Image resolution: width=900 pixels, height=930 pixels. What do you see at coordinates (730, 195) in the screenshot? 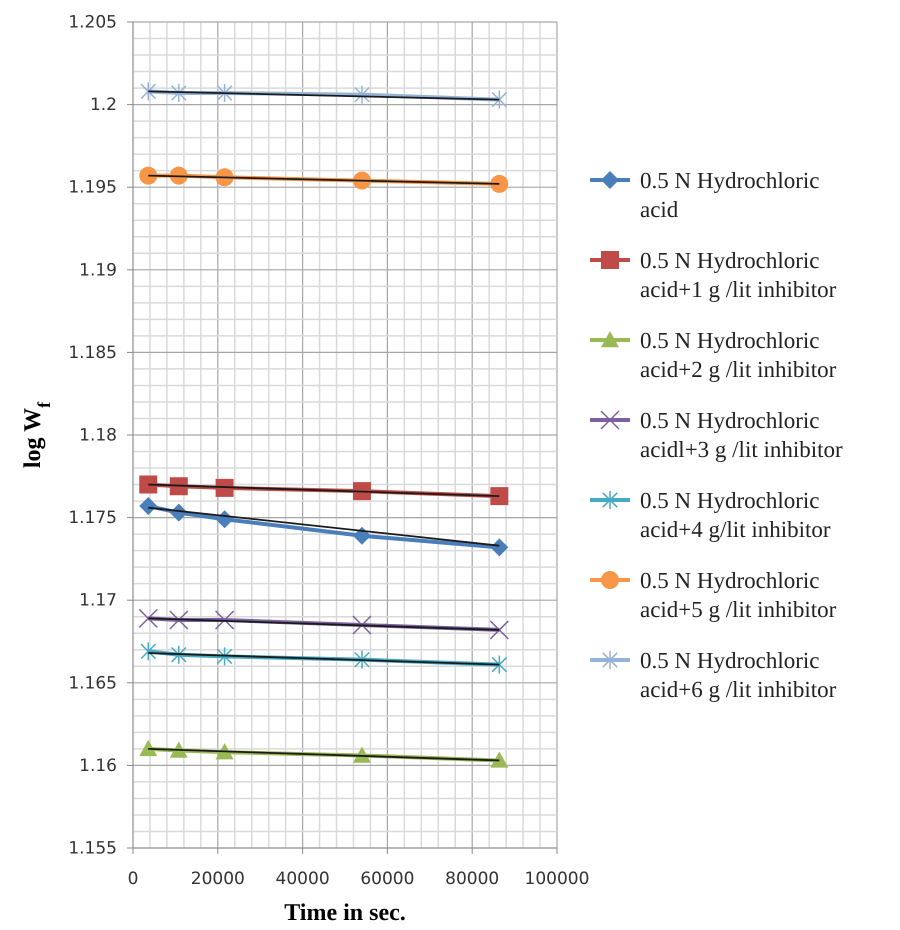
I see `legend-label: 0.5 N Hydrochloric acid` at bounding box center [730, 195].